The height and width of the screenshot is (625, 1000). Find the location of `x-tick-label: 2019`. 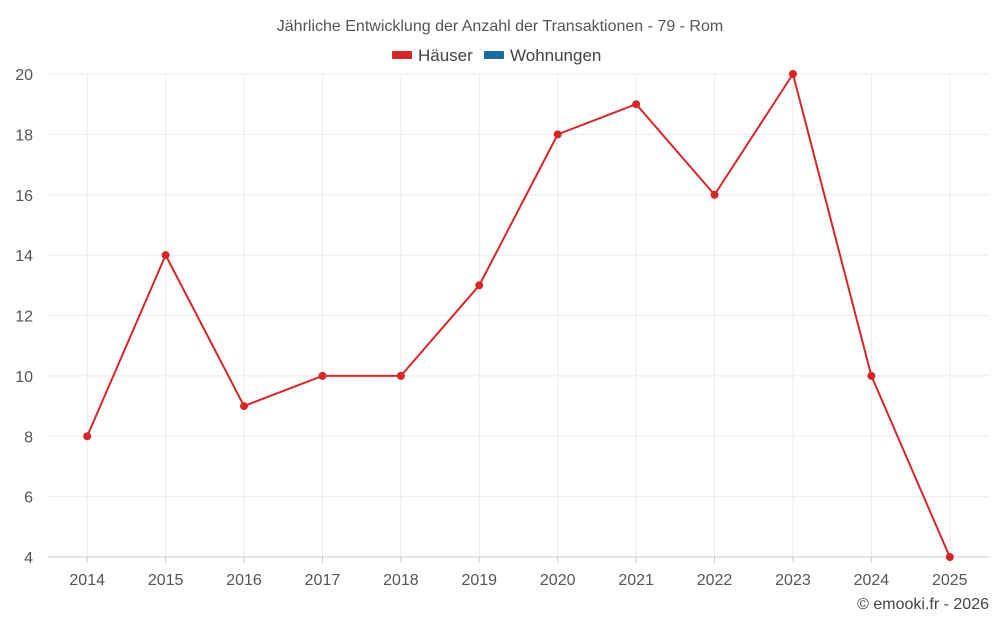

x-tick-label: 2019 is located at coordinates (479, 580).